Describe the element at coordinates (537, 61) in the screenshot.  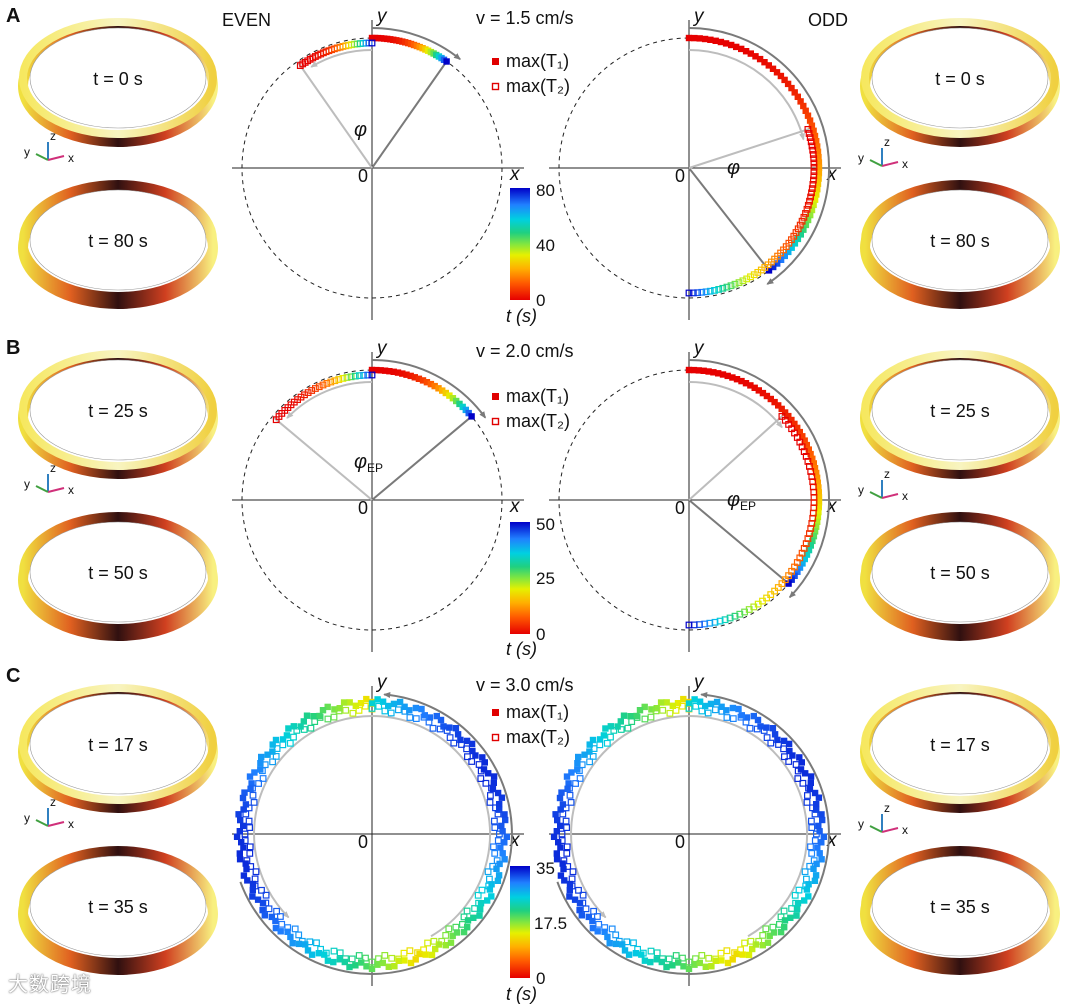
I see `legend-t1-label: max(T₁)` at that location.